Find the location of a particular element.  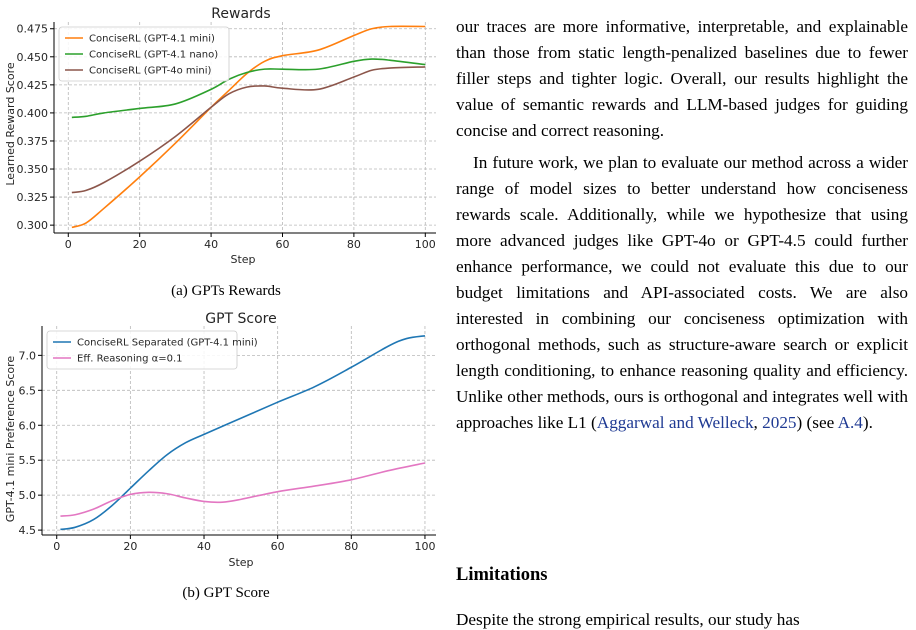

y-tick-label: 0.400 is located at coordinates (33, 113).